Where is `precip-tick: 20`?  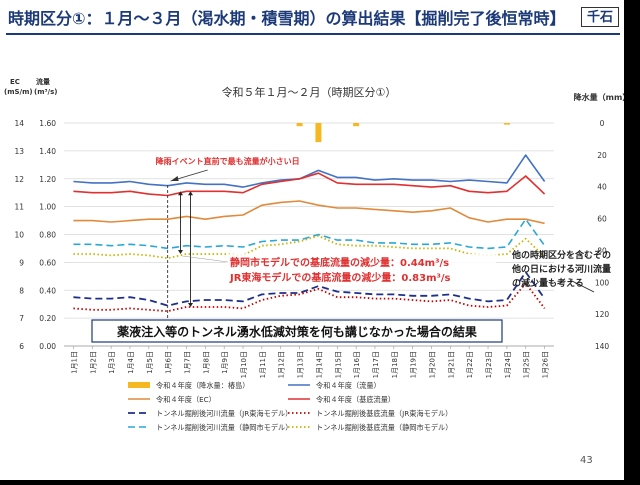 precip-tick: 20 is located at coordinates (602, 155).